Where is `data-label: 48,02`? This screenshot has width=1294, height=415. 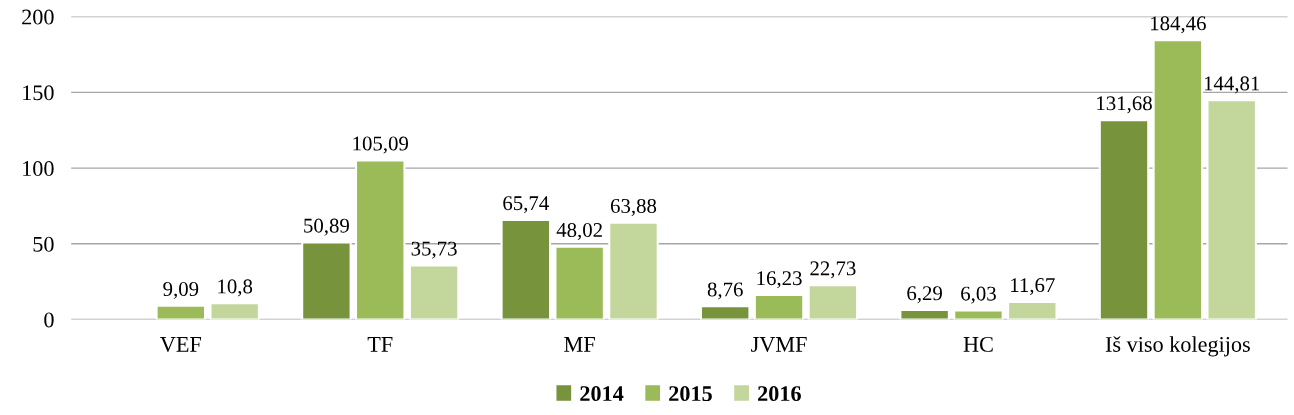 data-label: 48,02 is located at coordinates (579, 231).